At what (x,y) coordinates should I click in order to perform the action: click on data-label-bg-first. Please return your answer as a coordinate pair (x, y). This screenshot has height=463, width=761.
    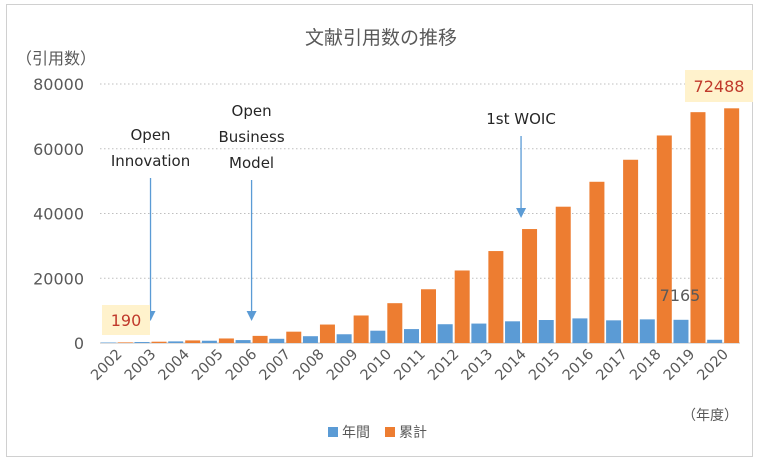
    Looking at the image, I should click on (126, 320).